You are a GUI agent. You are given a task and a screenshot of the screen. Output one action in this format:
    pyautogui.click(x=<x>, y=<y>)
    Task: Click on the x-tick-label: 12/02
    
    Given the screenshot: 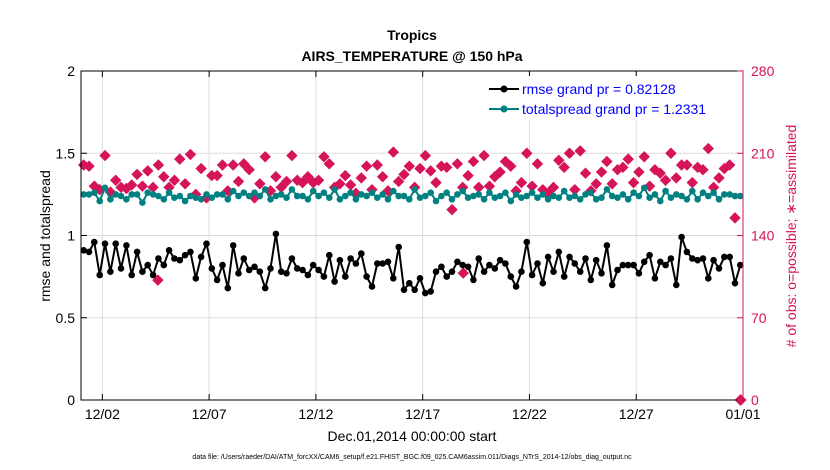 What is the action you would take?
    pyautogui.click(x=102, y=414)
    